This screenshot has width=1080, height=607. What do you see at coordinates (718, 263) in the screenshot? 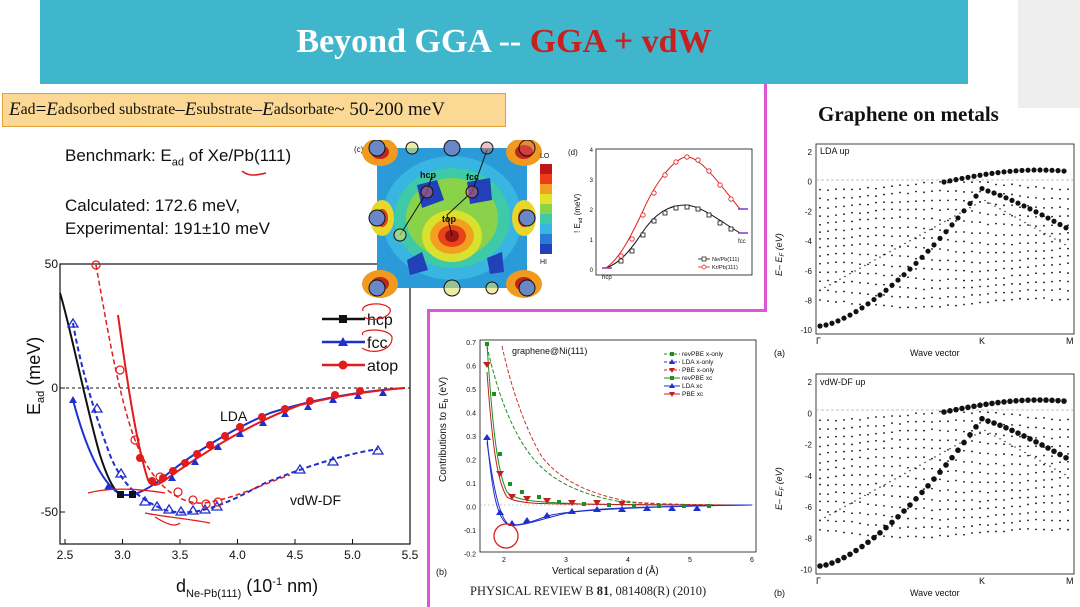
I see `path-legend: Ne/Pb(111) Kr/Pb(111)` at bounding box center [718, 263].